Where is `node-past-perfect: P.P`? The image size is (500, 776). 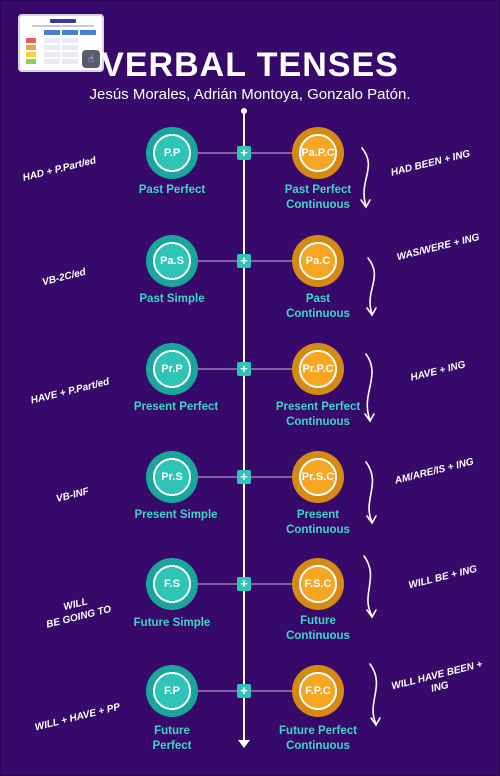
node-past-perfect: P.P is located at coordinates (172, 153).